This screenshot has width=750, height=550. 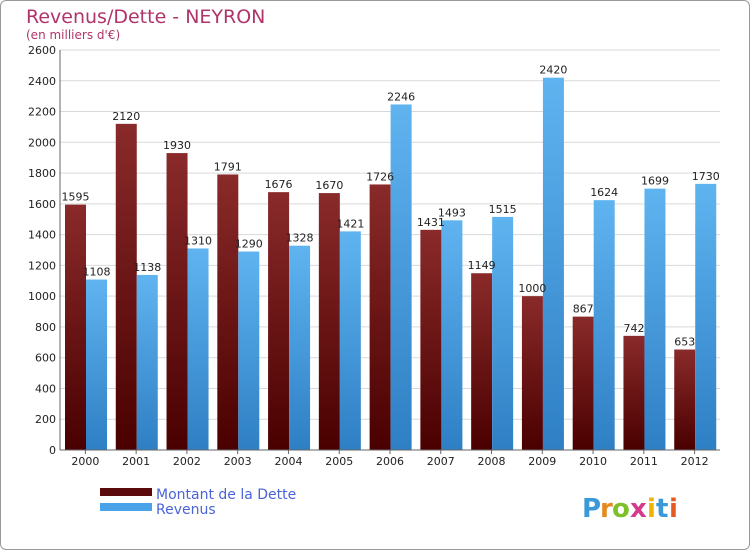 I want to click on y-tick-label: 800, so click(x=45, y=327).